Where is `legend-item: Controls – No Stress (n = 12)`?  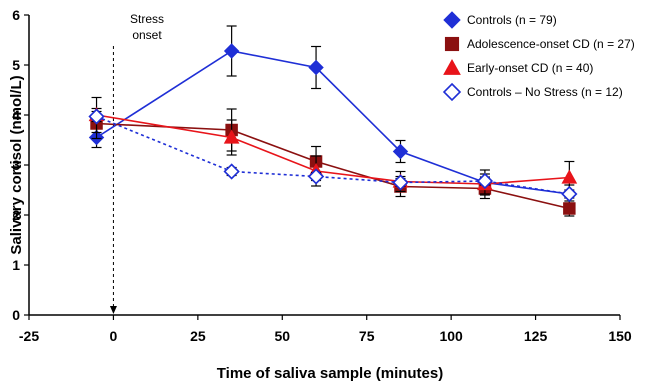 legend-item: Controls – No Stress (n = 12) is located at coordinates (532, 92).